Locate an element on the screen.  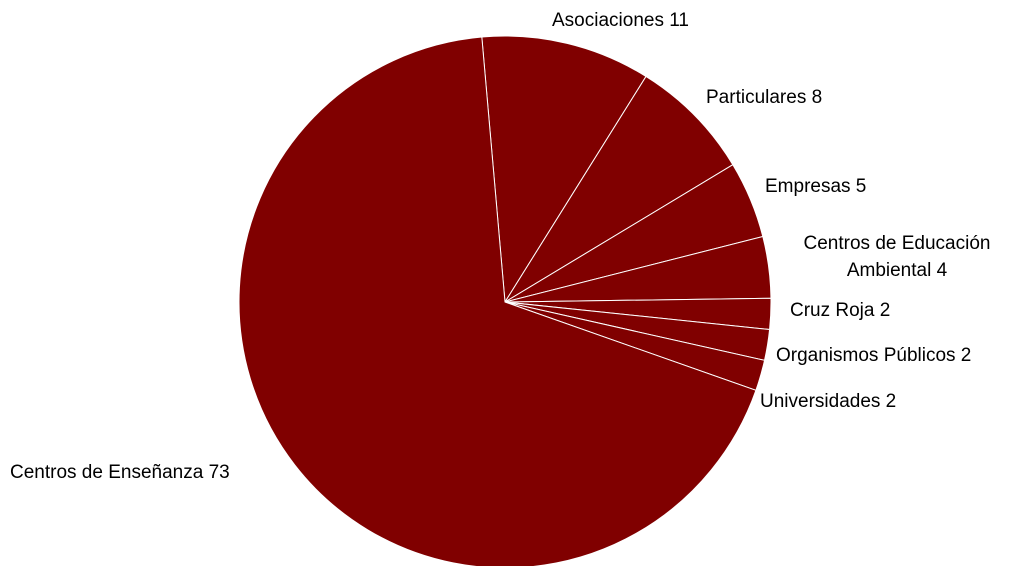
slice-label-empresas: Empresas 5 is located at coordinates (815, 186).